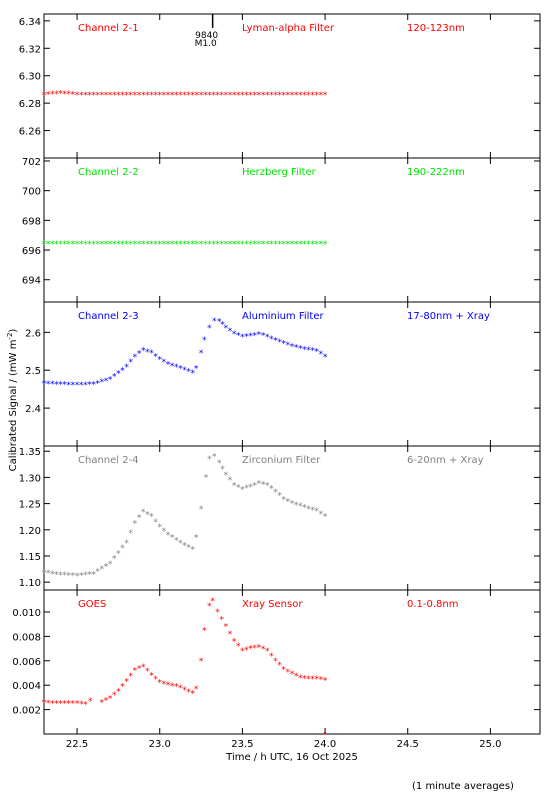 Image resolution: width=550 pixels, height=800 pixels. Describe the element at coordinates (31, 281) in the screenshot. I see `y-tick-label: 694` at that location.